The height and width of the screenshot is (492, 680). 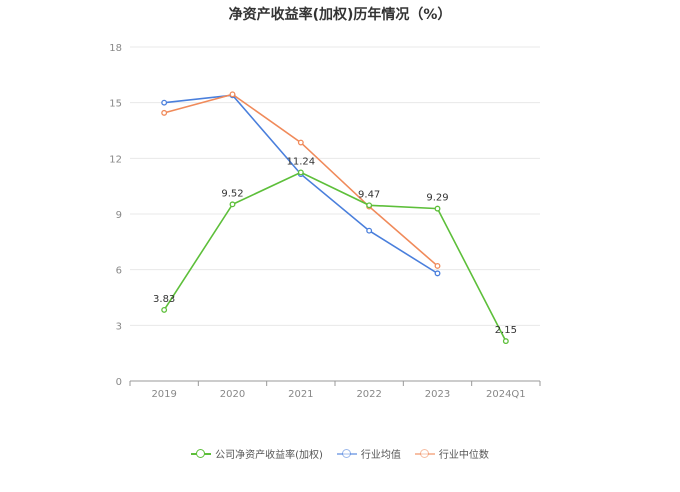 I want to click on chart-title: 净资产收益率(加权)历年情况（%）, so click(x=340, y=15).